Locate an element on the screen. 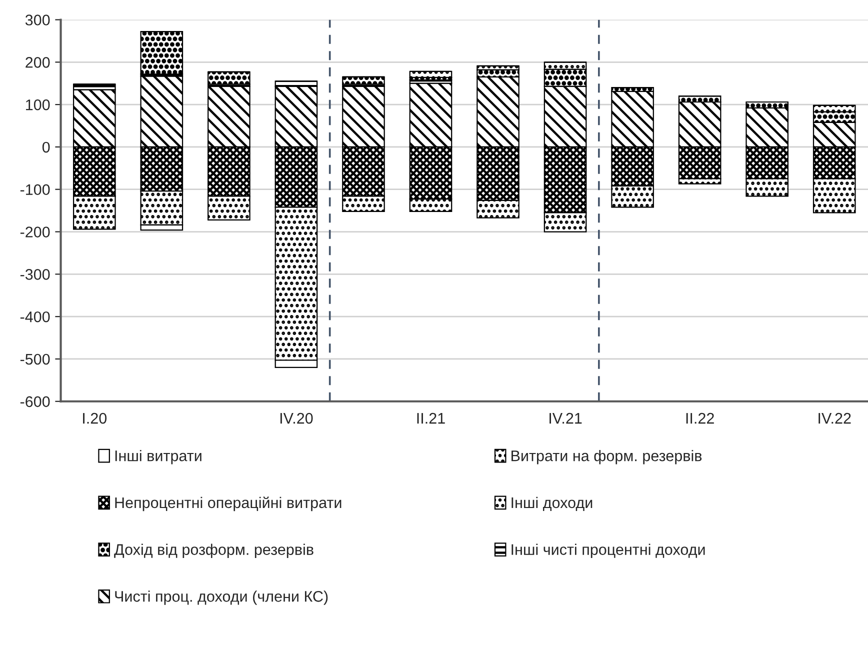 This screenshot has height=658, width=868. x-tick-label: IV.21 is located at coordinates (566, 418).